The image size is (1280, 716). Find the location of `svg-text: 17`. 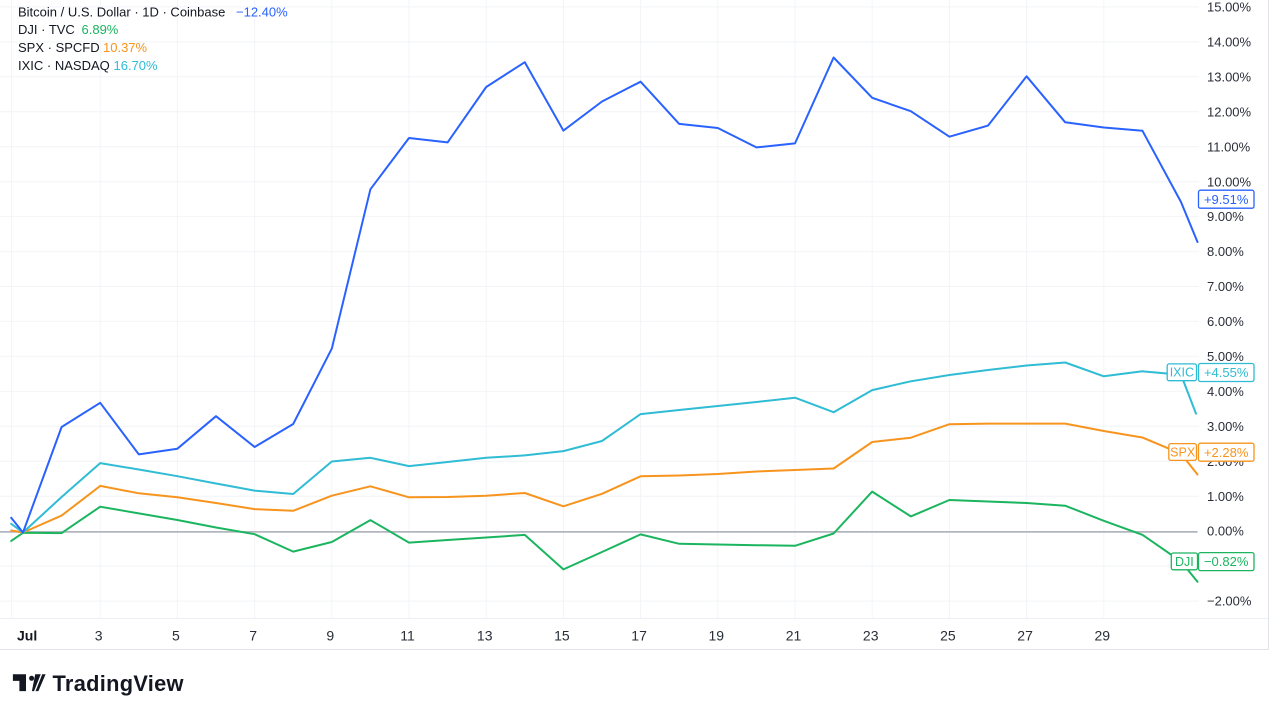

svg-text: 17 is located at coordinates (639, 636).